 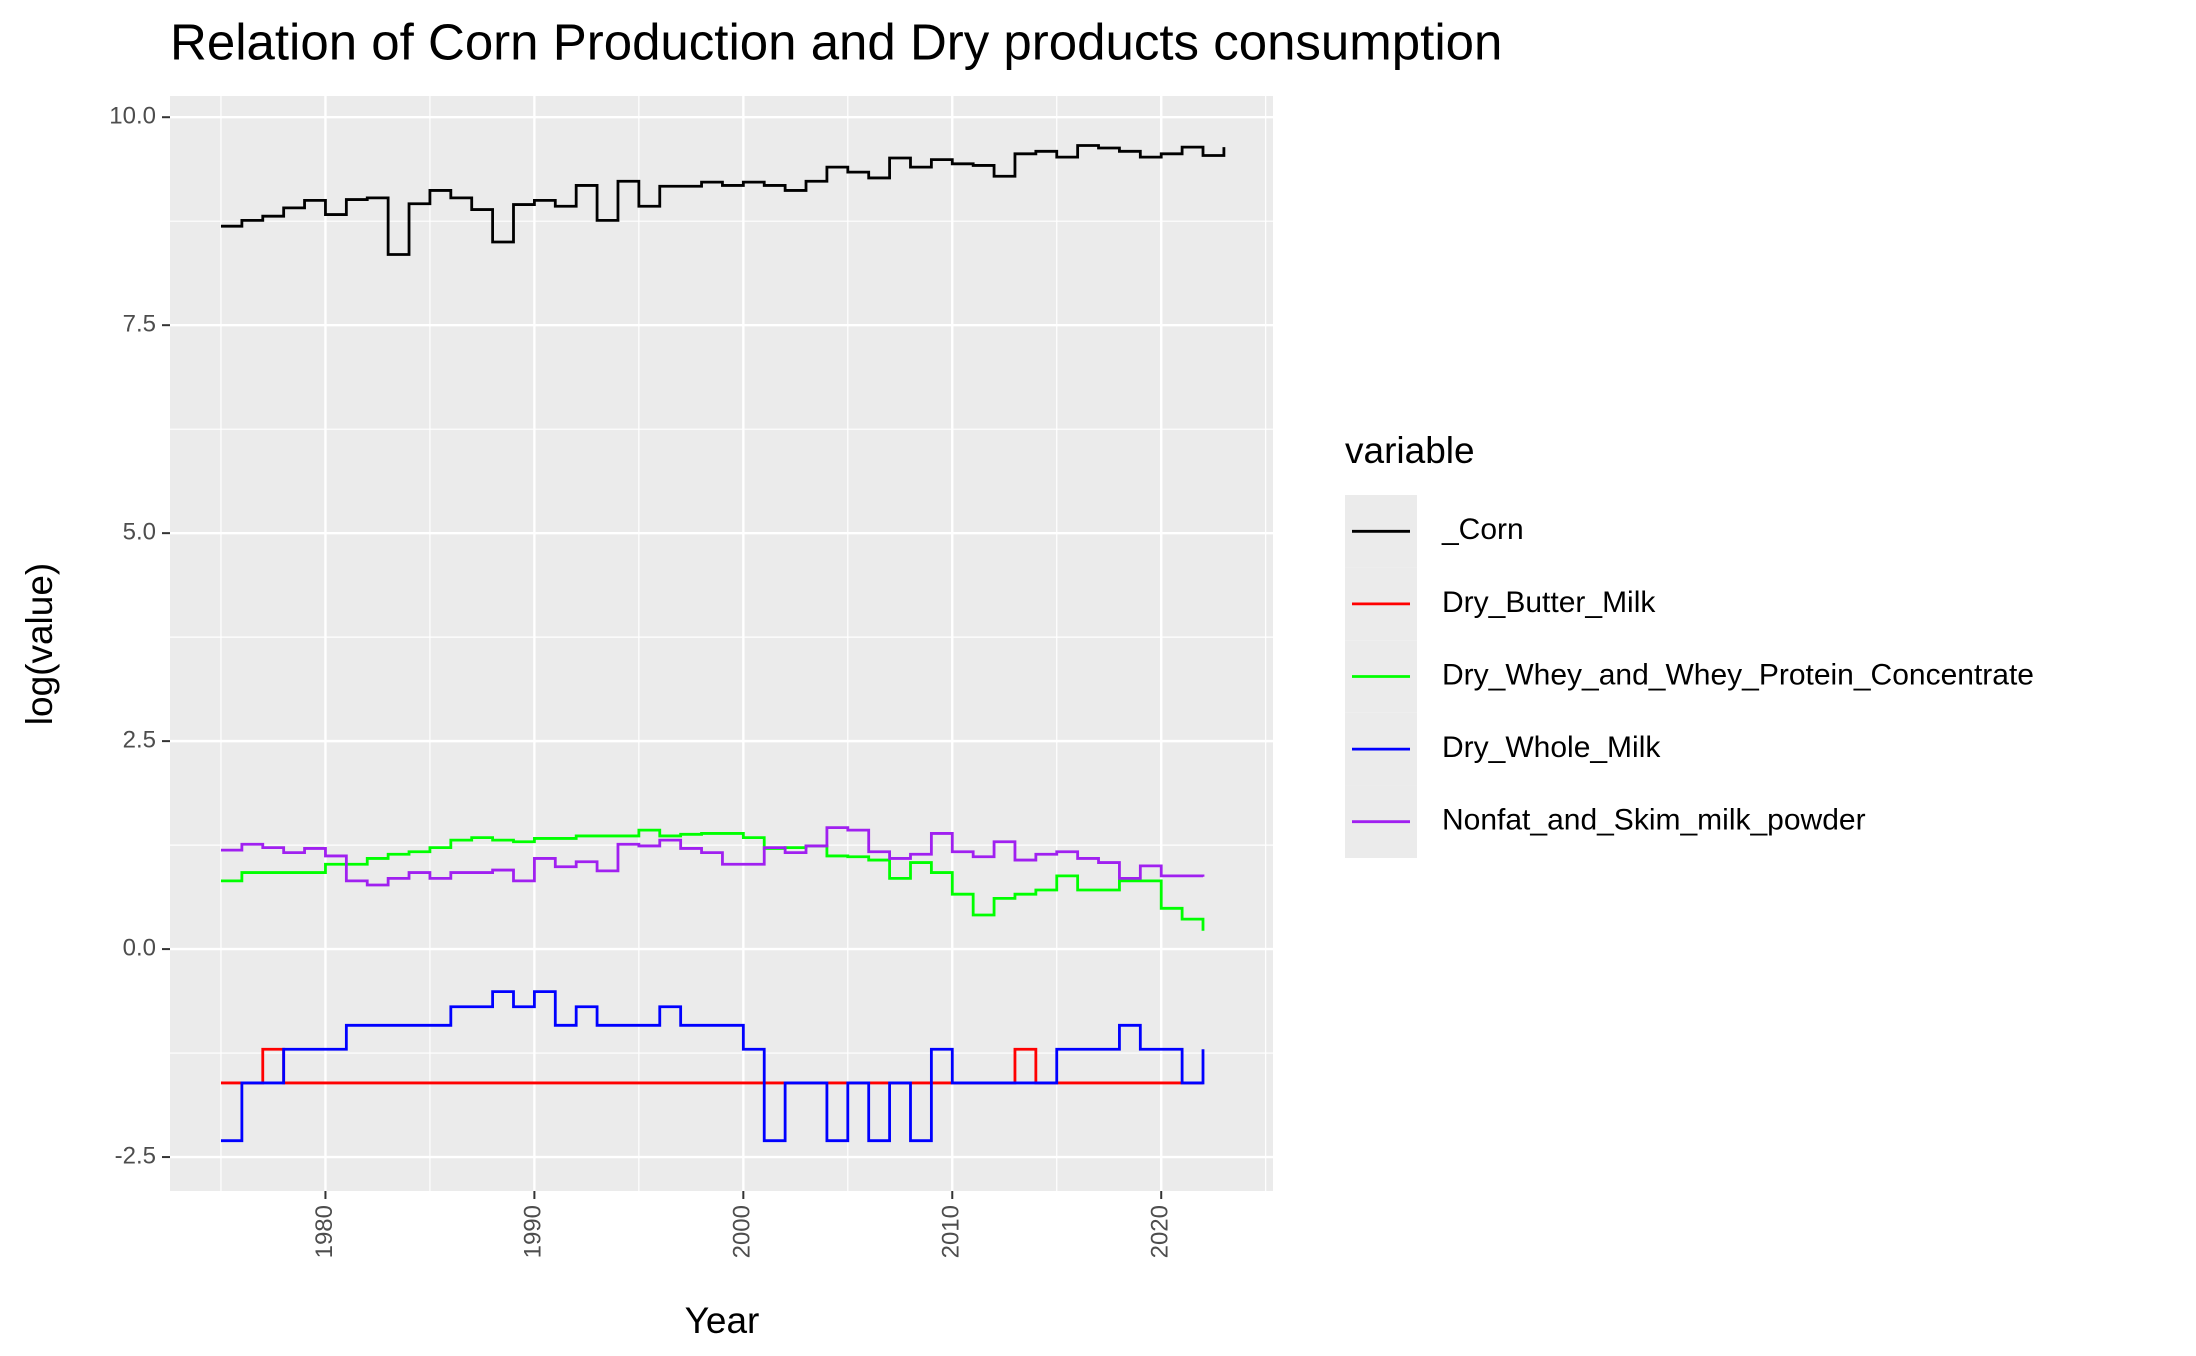 I want to click on legend-title: variable, so click(x=1410, y=450).